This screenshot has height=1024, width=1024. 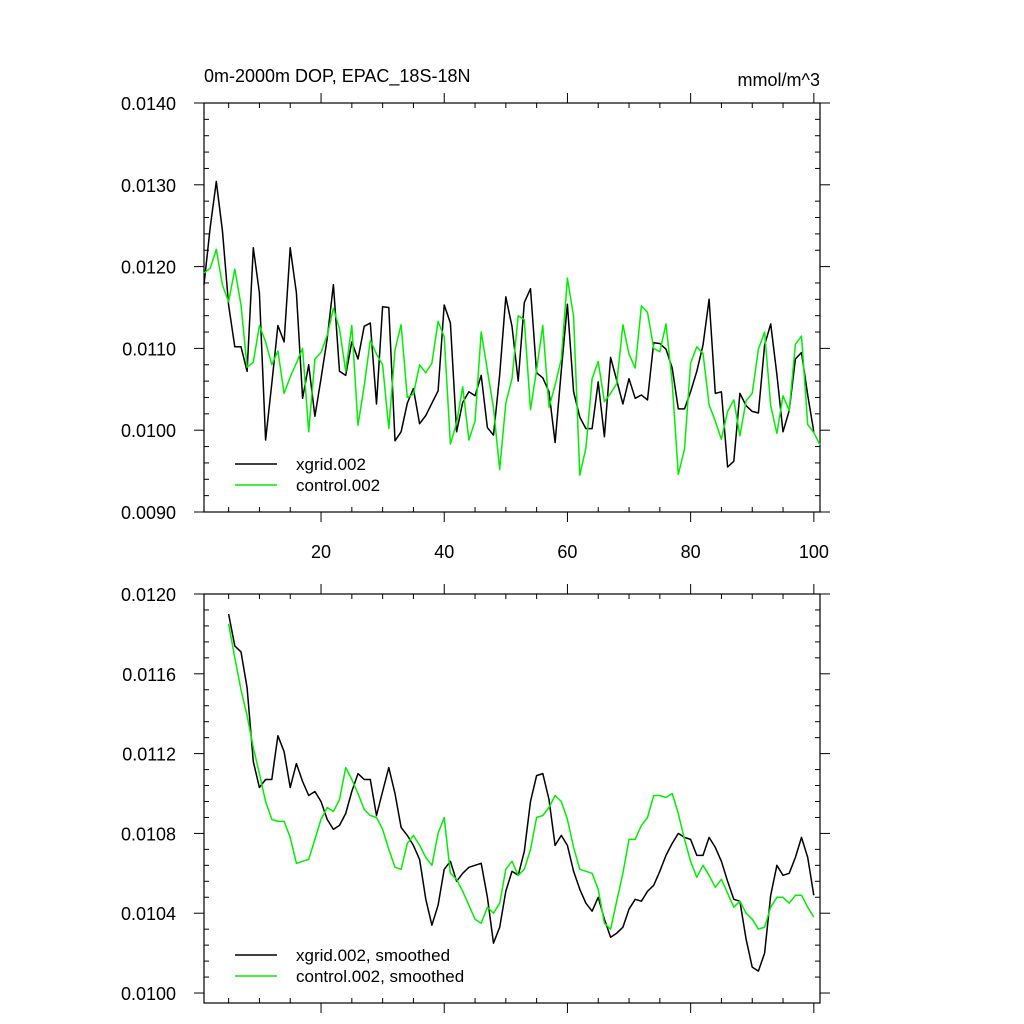 I want to click on y-tick-label: 0.0090, so click(x=148, y=513).